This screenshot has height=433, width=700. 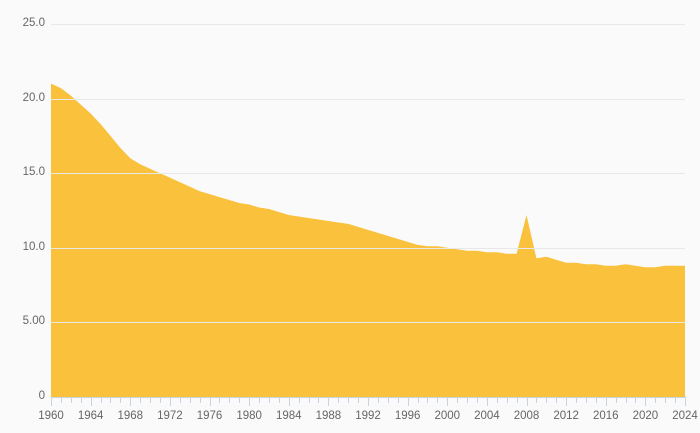 What do you see at coordinates (41, 396) in the screenshot?
I see `y-tick-label: 0` at bounding box center [41, 396].